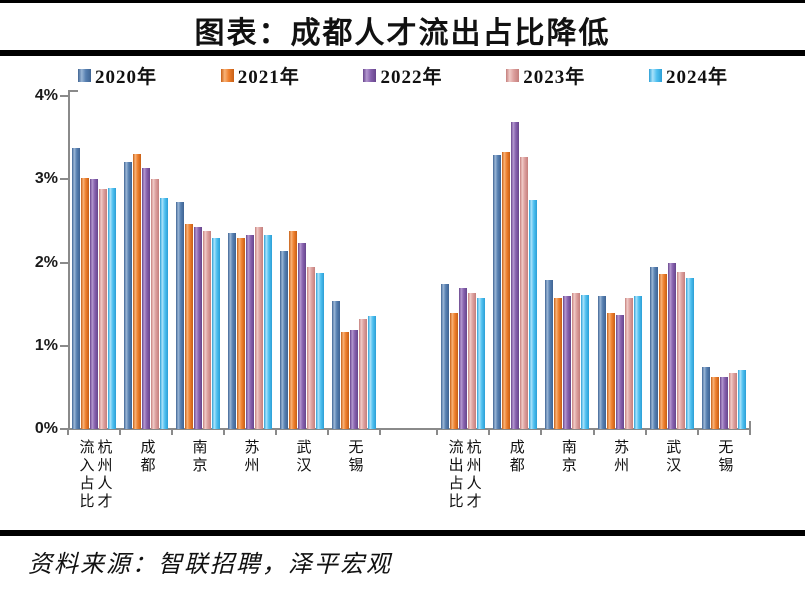 This screenshot has width=805, height=595. Describe the element at coordinates (409, 429) in the screenshot. I see `x-axis` at that location.